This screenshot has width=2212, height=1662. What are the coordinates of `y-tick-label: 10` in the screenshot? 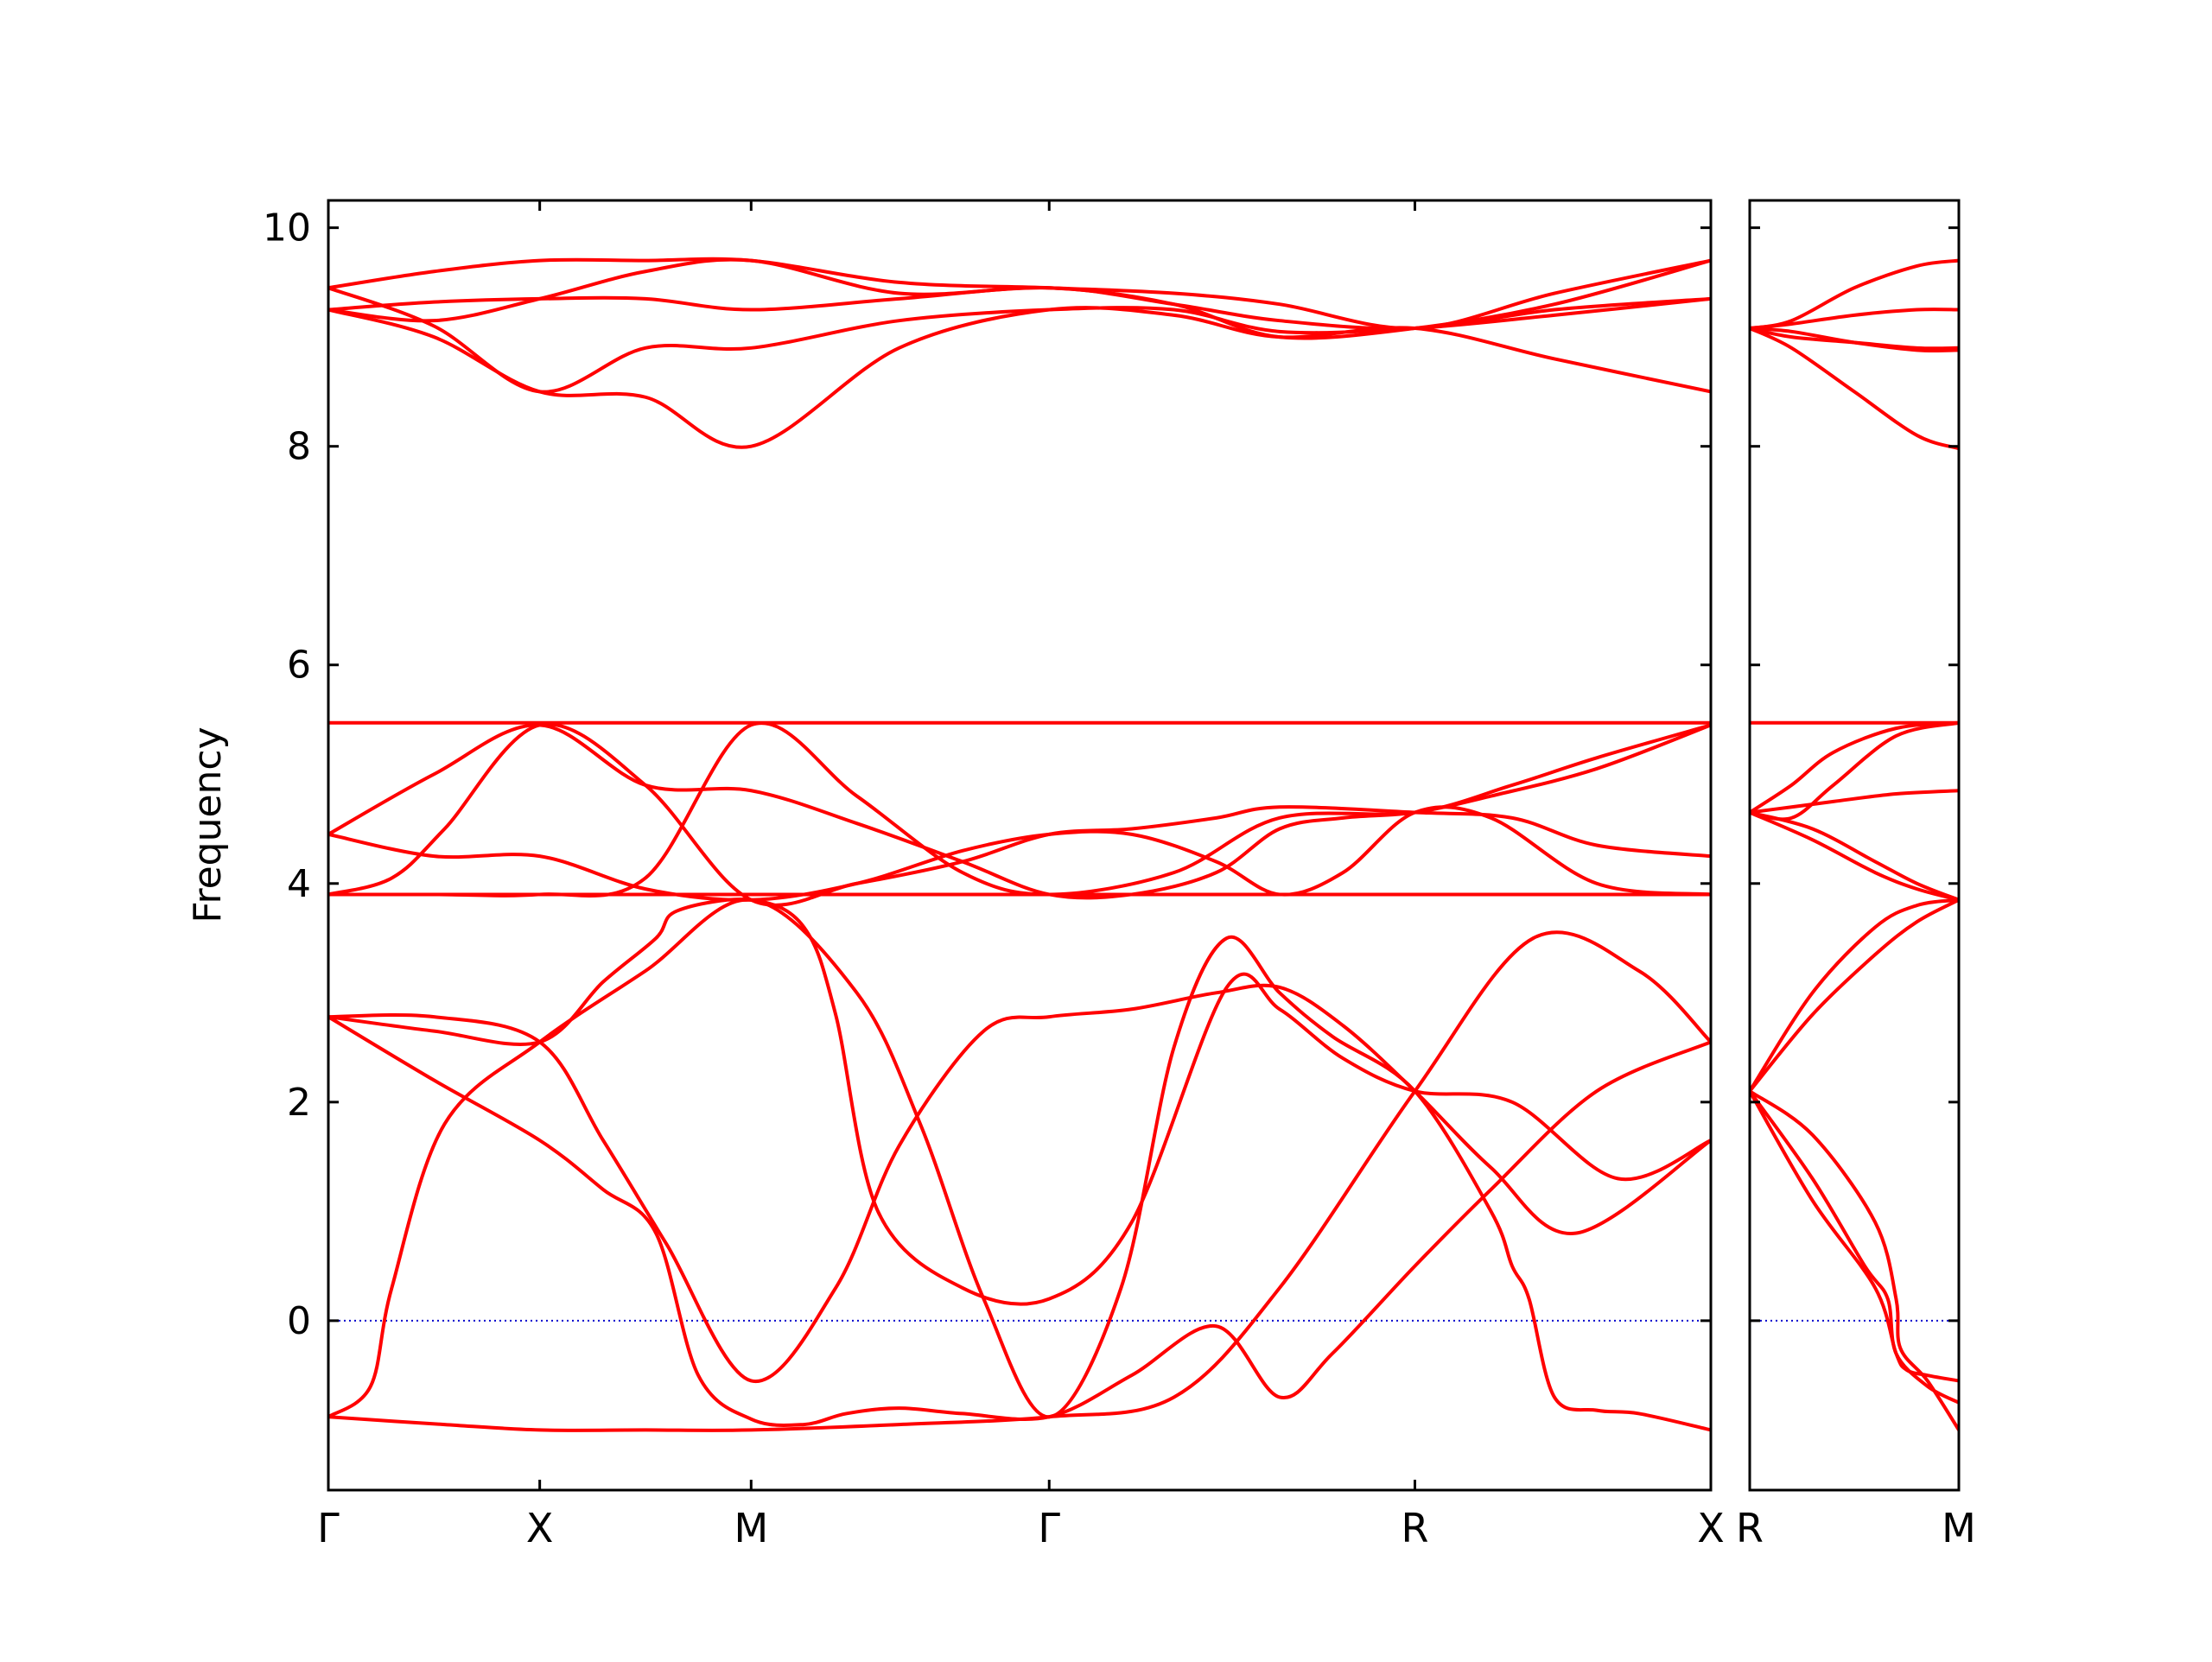 It's located at (287, 228).